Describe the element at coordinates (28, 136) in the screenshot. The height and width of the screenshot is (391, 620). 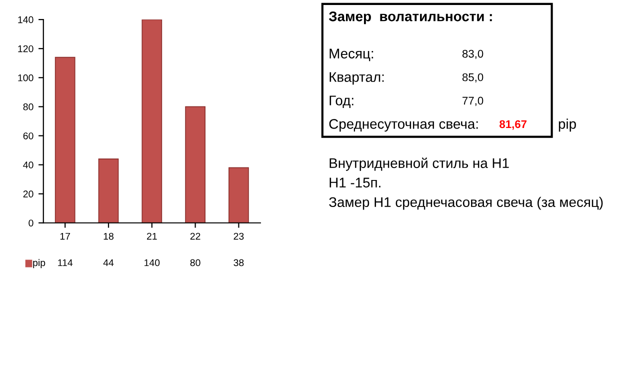
I see `y-tick-label: 60` at that location.